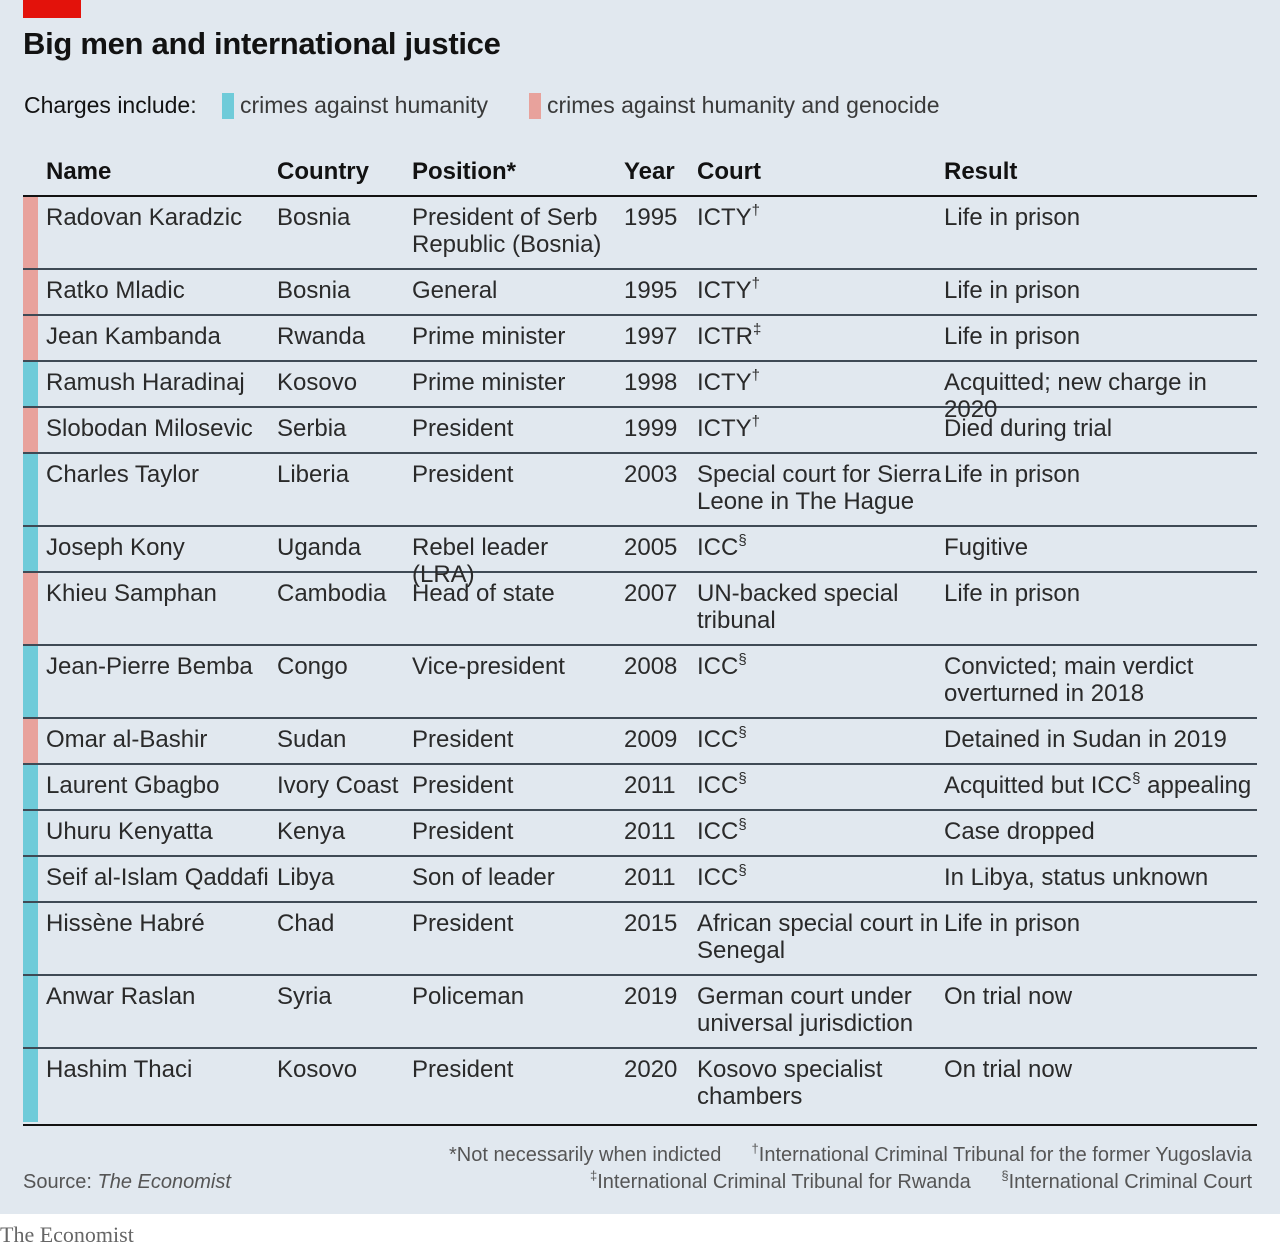 This screenshot has width=1280, height=1250. I want to click on cell-court: African special court in Senegal, so click(819, 937).